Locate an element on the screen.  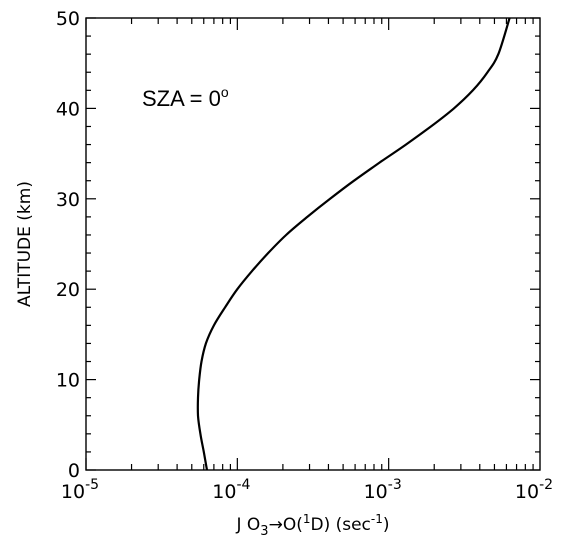
x-tick-label: 10⁻⁵ is located at coordinates (80, 490).